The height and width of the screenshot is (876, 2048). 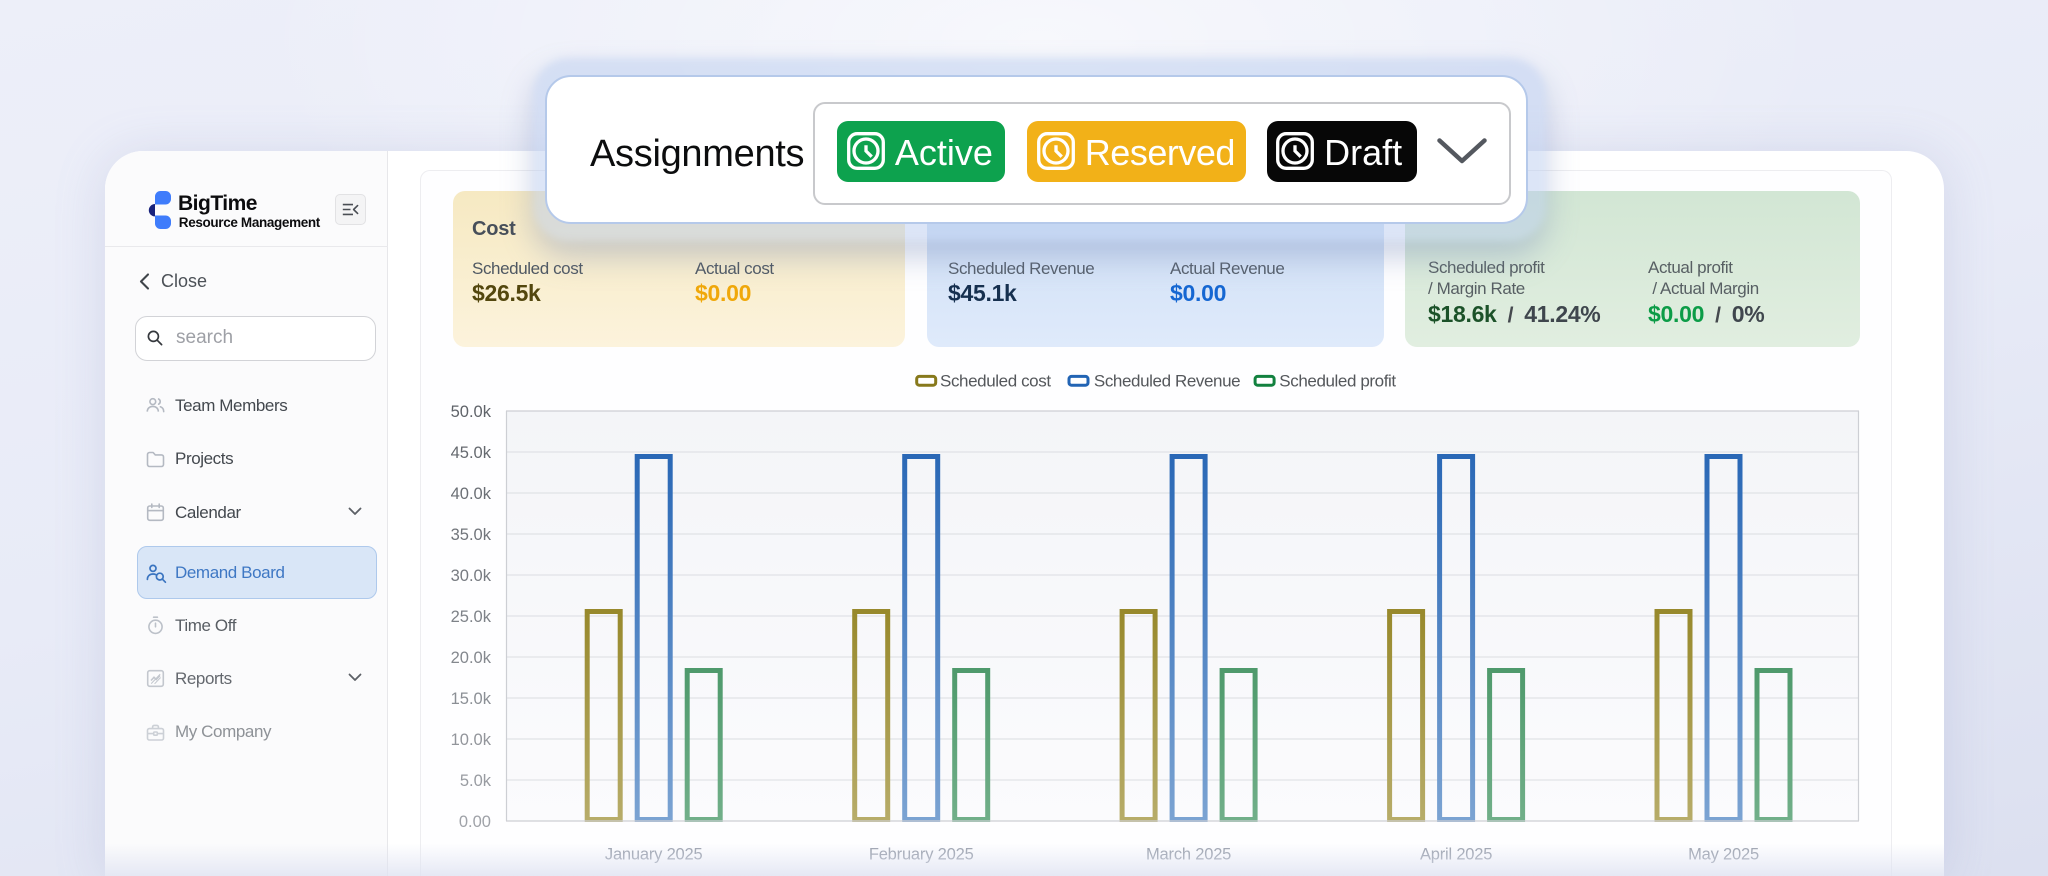 What do you see at coordinates (471, 494) in the screenshot?
I see `svg-text: 40.0k` at bounding box center [471, 494].